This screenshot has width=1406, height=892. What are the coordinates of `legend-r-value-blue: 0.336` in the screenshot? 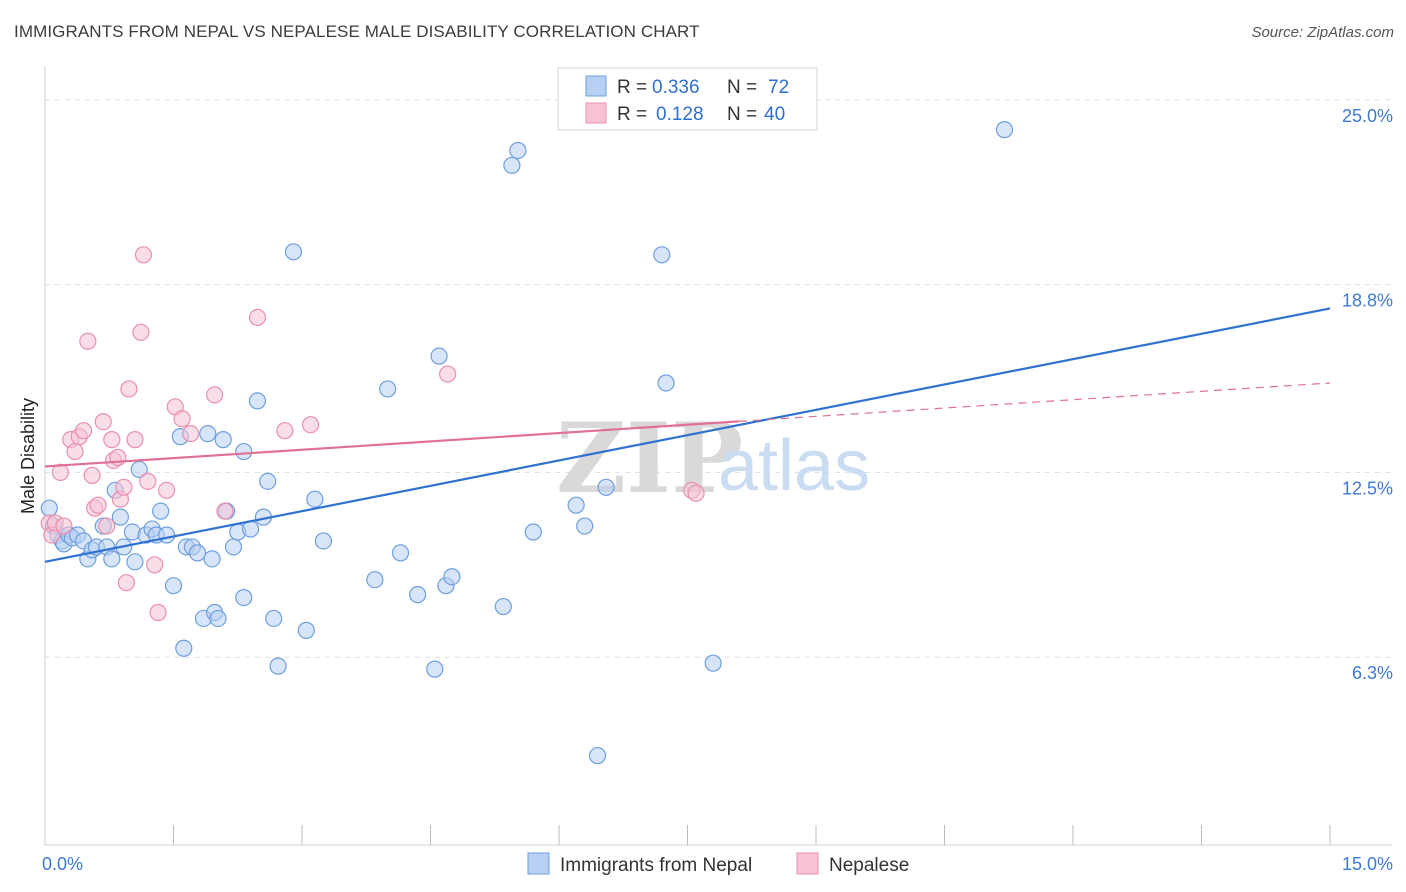 It's located at (676, 87).